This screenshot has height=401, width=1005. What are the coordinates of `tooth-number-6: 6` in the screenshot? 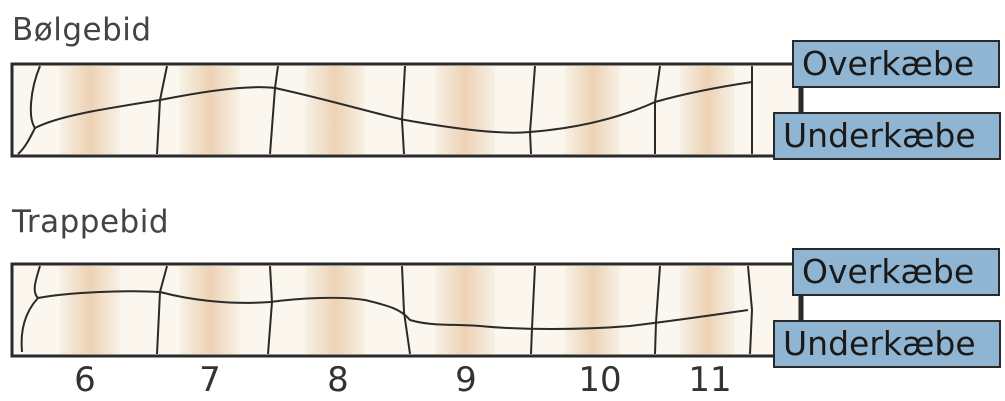 It's located at (85, 380).